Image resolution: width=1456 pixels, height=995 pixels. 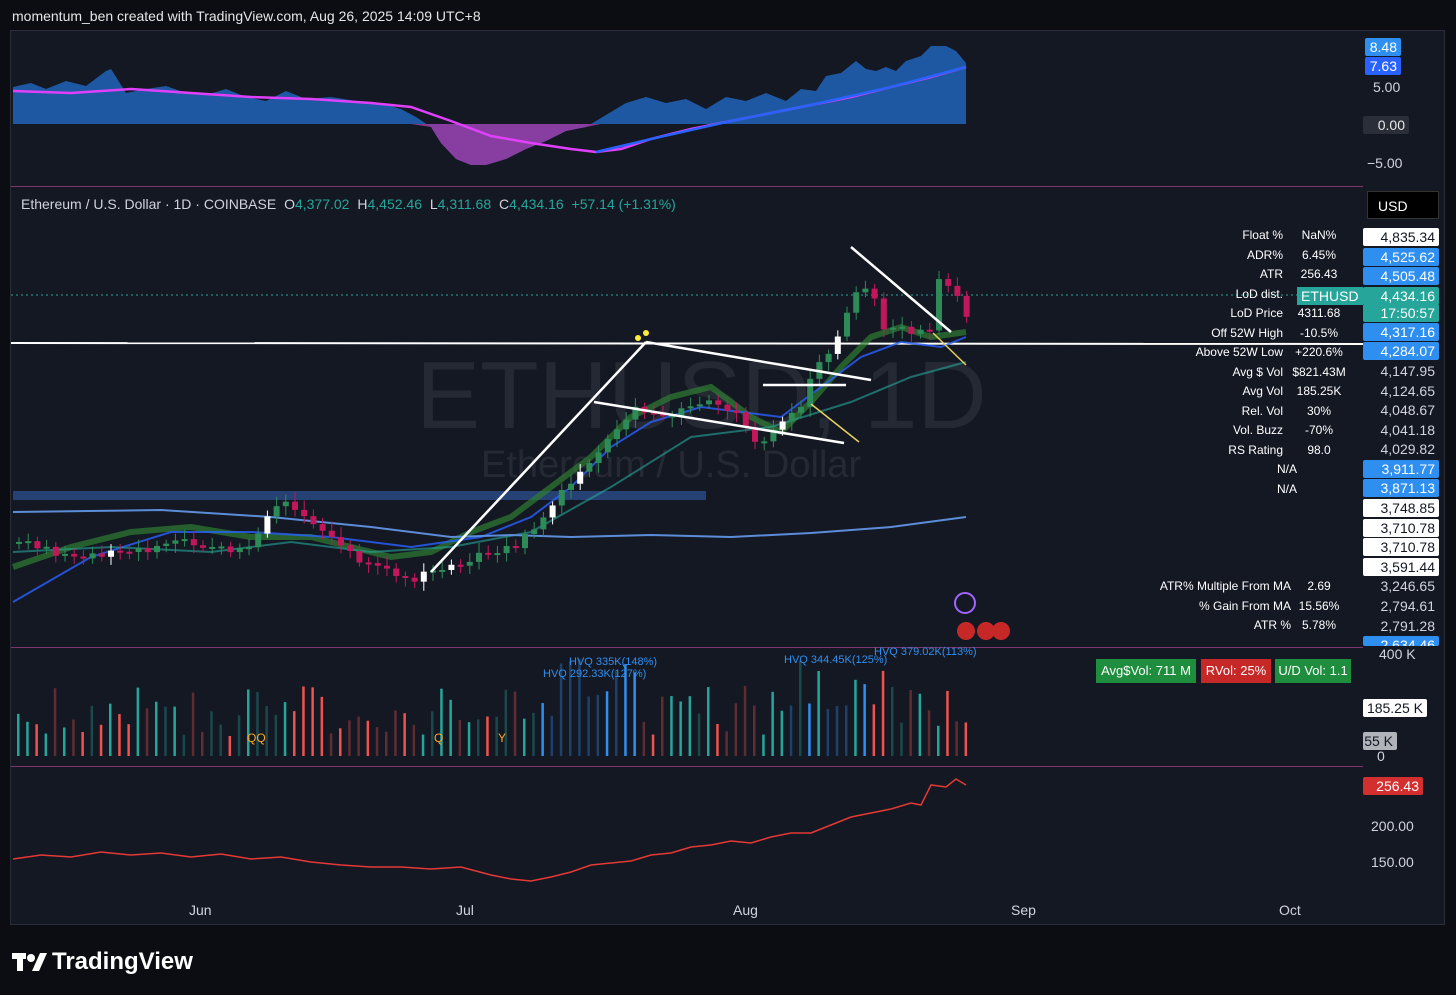 What do you see at coordinates (1395, 708) in the screenshot?
I see `vol-tick-avg: 185.25 K` at bounding box center [1395, 708].